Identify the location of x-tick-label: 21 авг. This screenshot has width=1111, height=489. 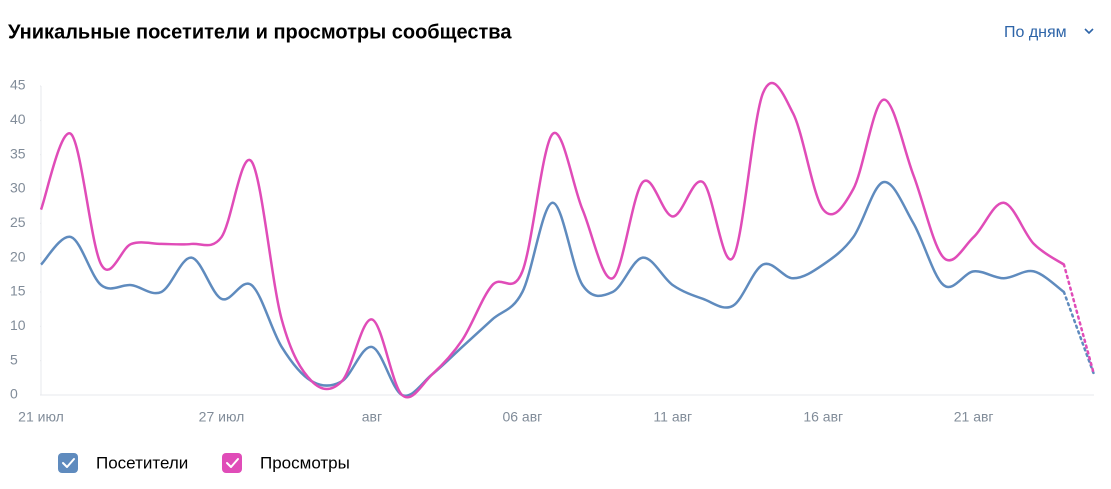
(974, 417).